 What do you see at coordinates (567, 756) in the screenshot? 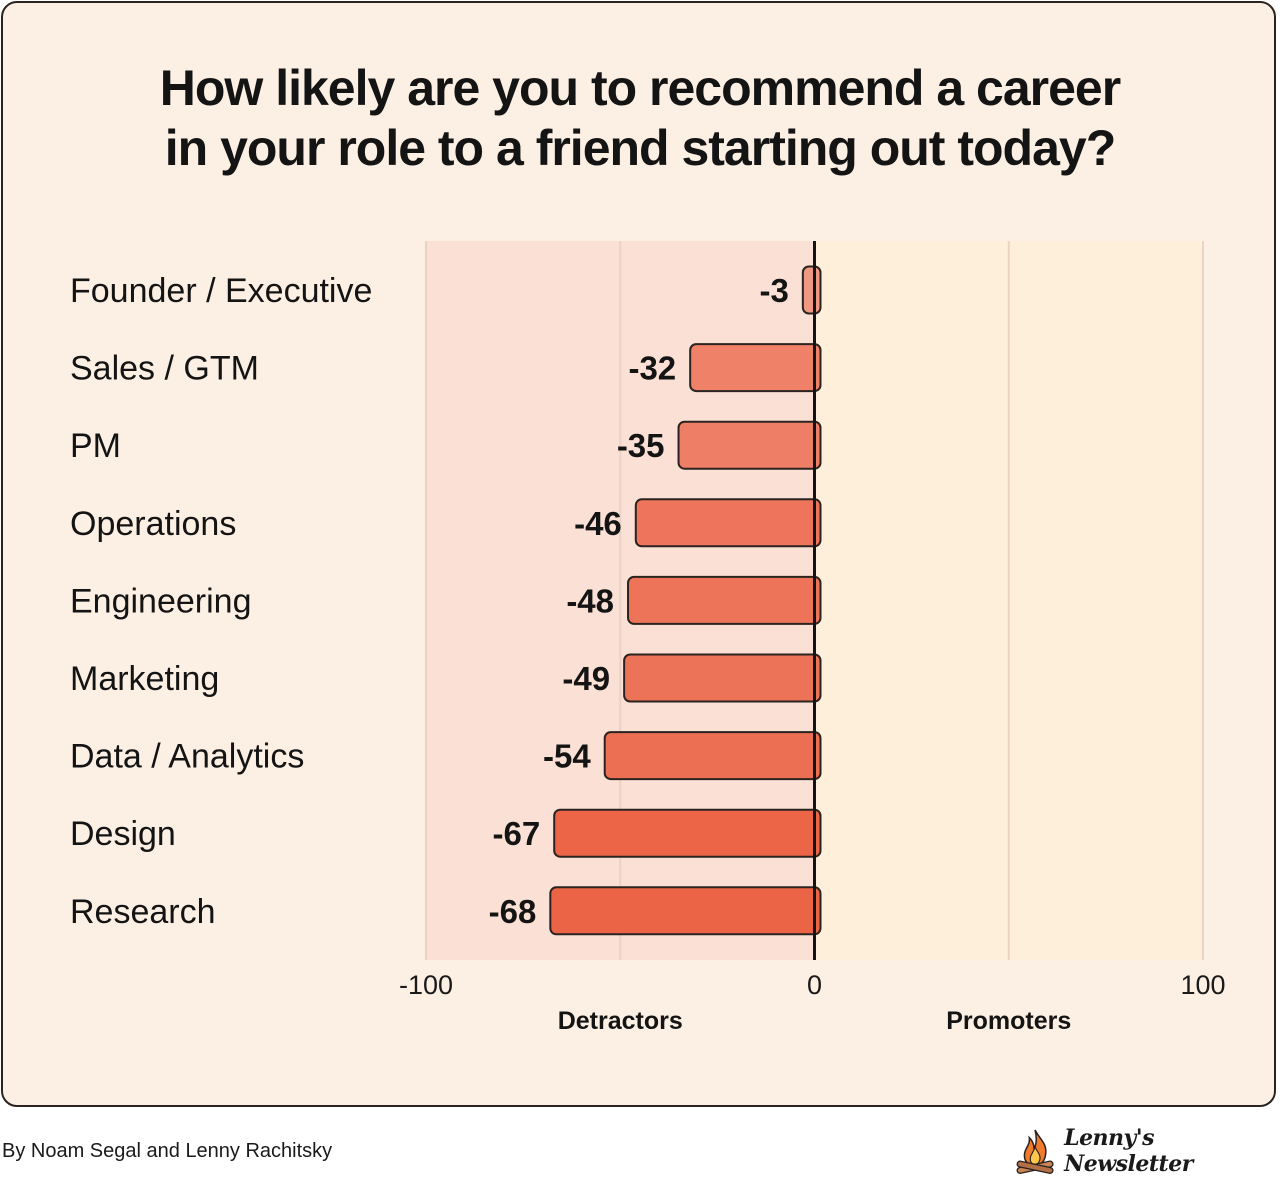
I see `bar-value-label: -54` at bounding box center [567, 756].